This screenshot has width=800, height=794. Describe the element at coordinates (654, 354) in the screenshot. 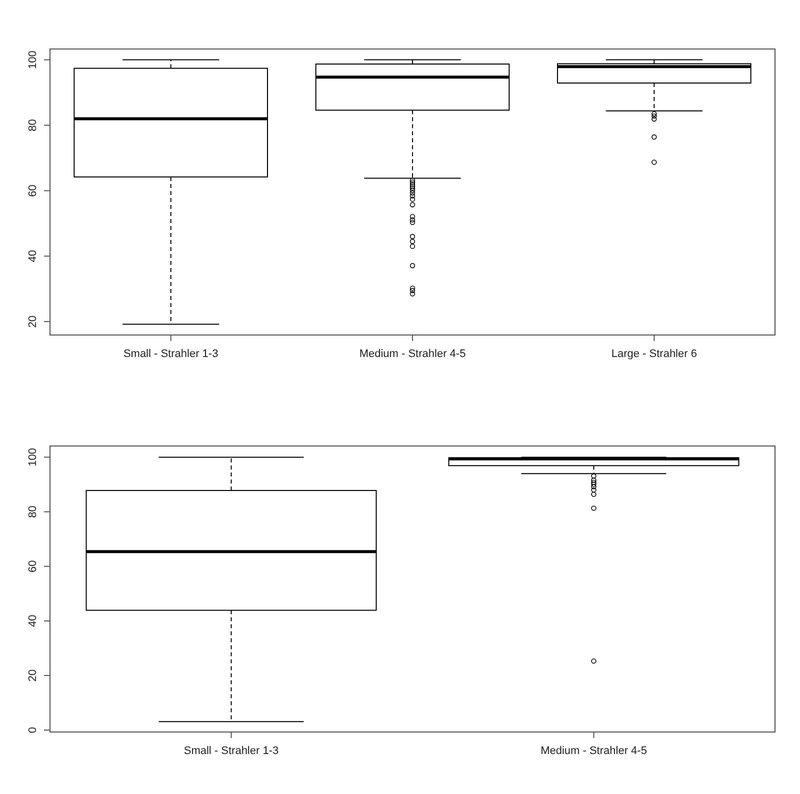

I see `x-tick-label: Large - Strahler 6` at that location.